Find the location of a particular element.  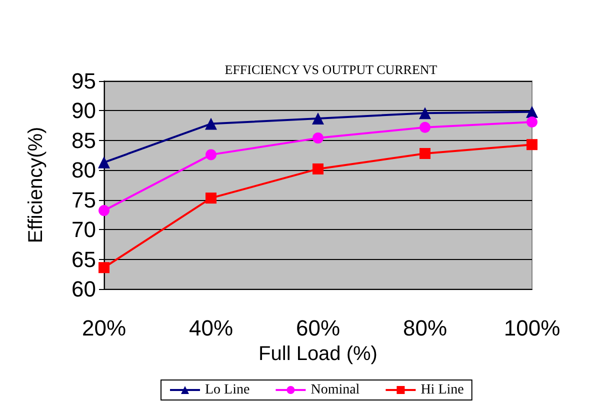

x-tick-label: 60% is located at coordinates (318, 328).